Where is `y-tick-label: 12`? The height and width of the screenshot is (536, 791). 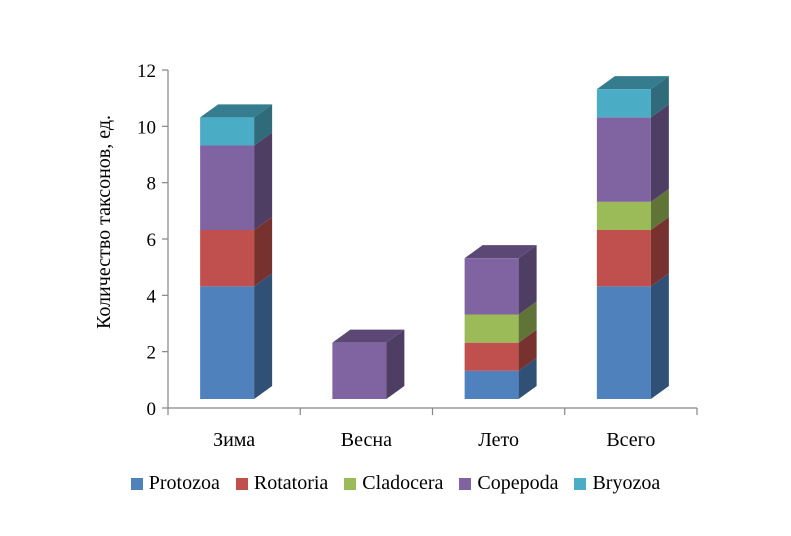 y-tick-label: 12 is located at coordinates (146, 71).